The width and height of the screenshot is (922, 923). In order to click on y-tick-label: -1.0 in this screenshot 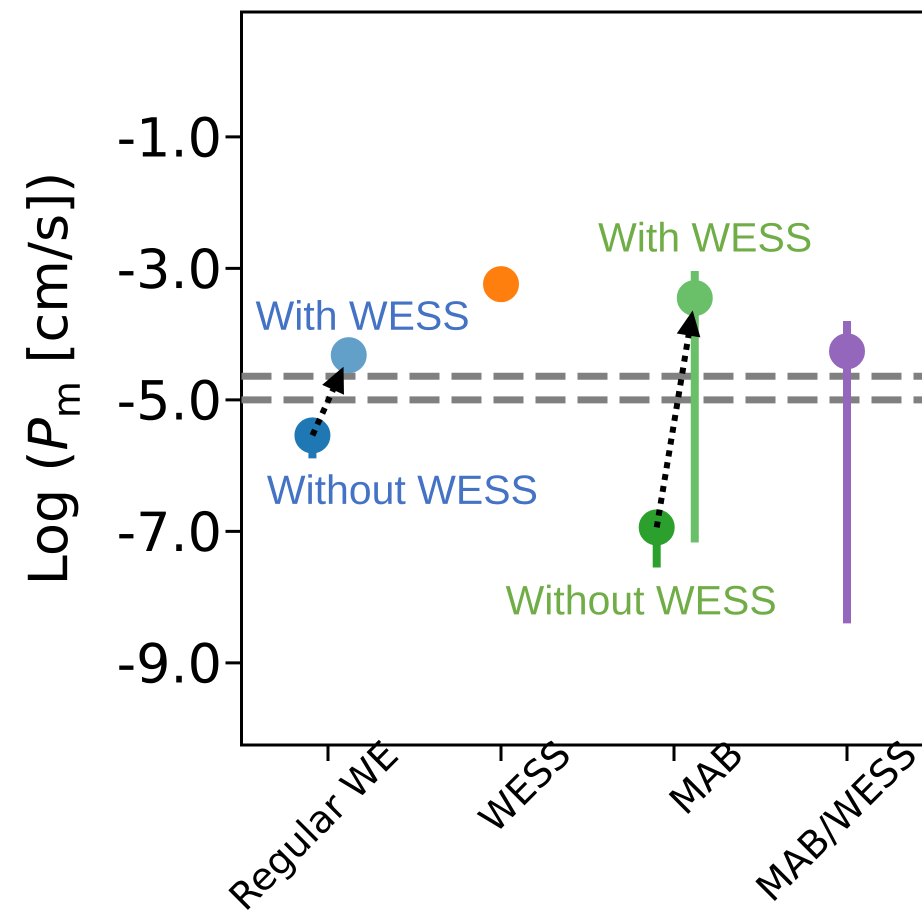, I will do `click(168, 137)`.